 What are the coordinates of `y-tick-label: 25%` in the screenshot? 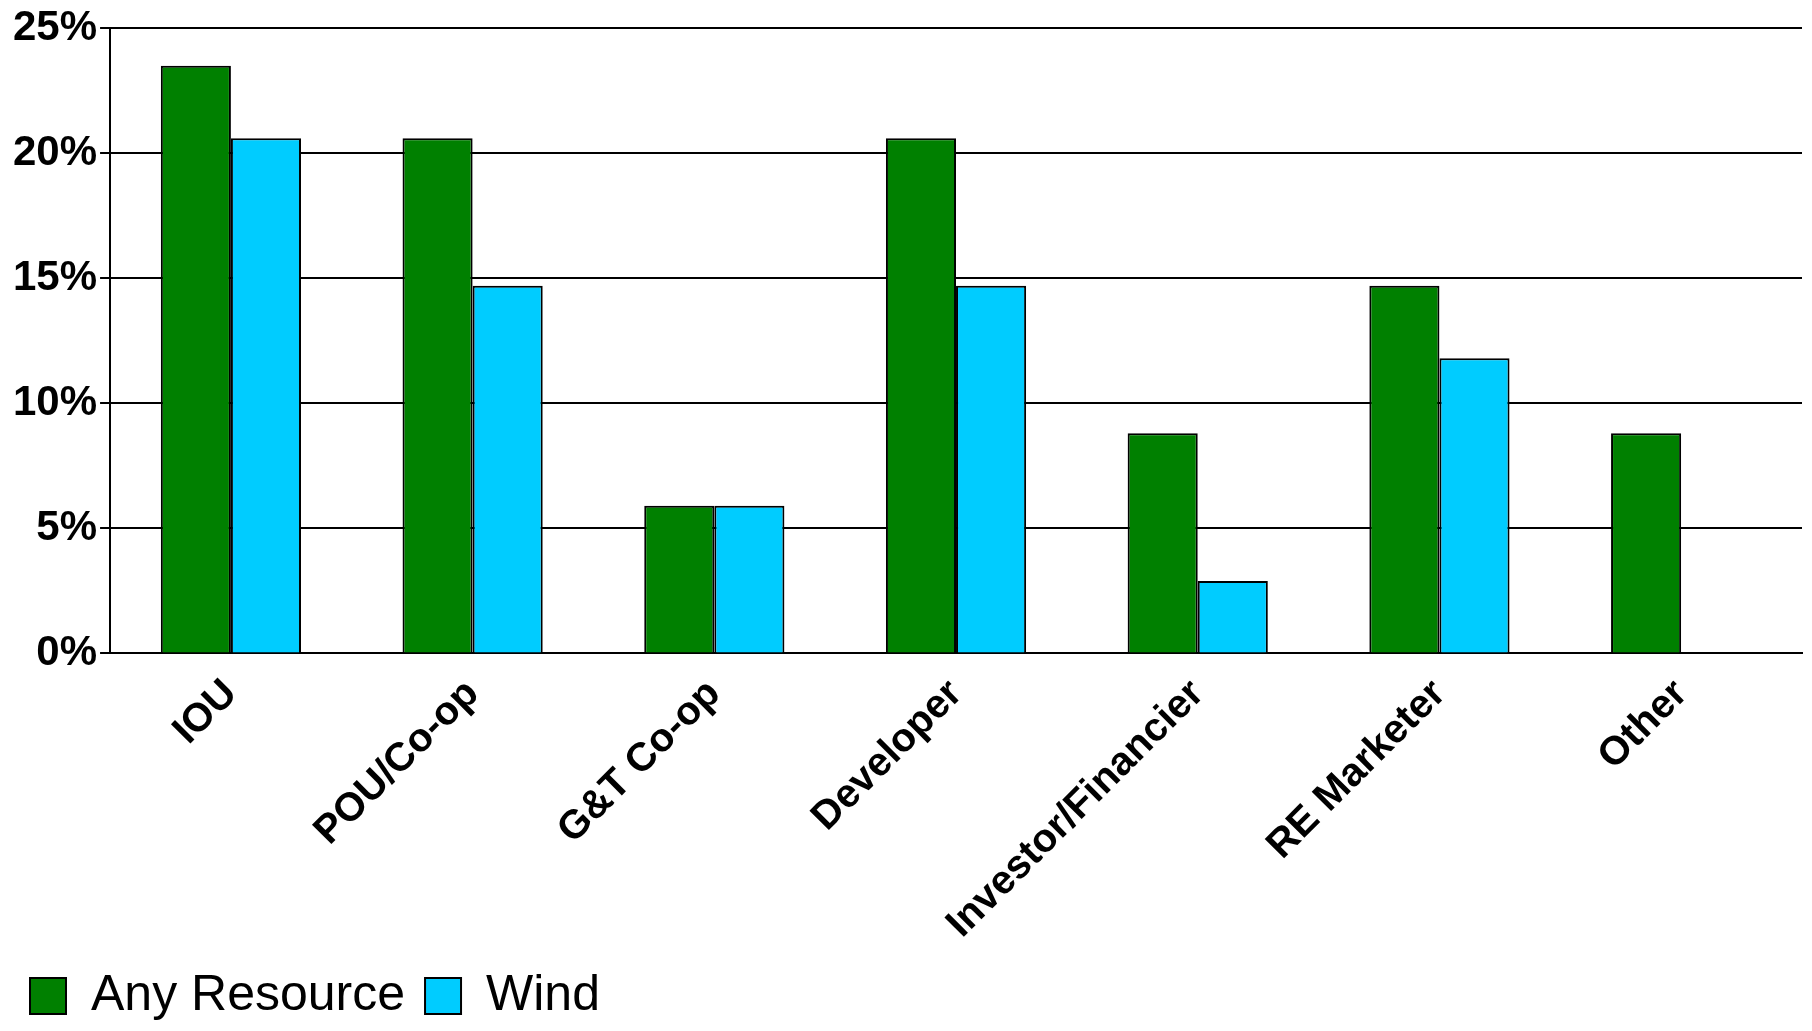 It's located at (55, 25).